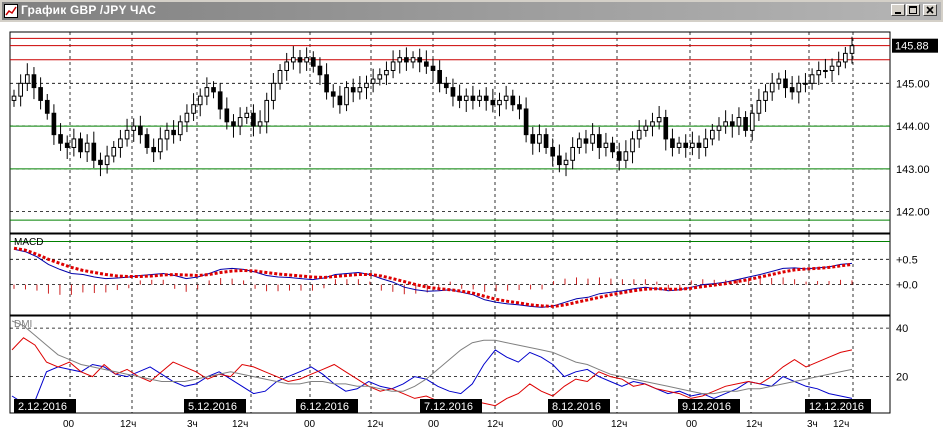 The width and height of the screenshot is (943, 435). What do you see at coordinates (898, 10) in the screenshot?
I see `minimize-button` at bounding box center [898, 10].